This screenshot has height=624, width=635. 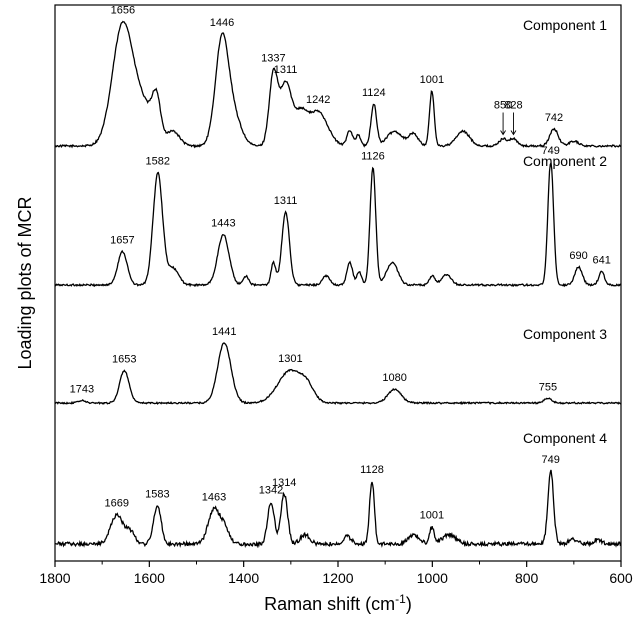 I want to click on peak-label-2-1657: 1657, so click(x=122, y=240).